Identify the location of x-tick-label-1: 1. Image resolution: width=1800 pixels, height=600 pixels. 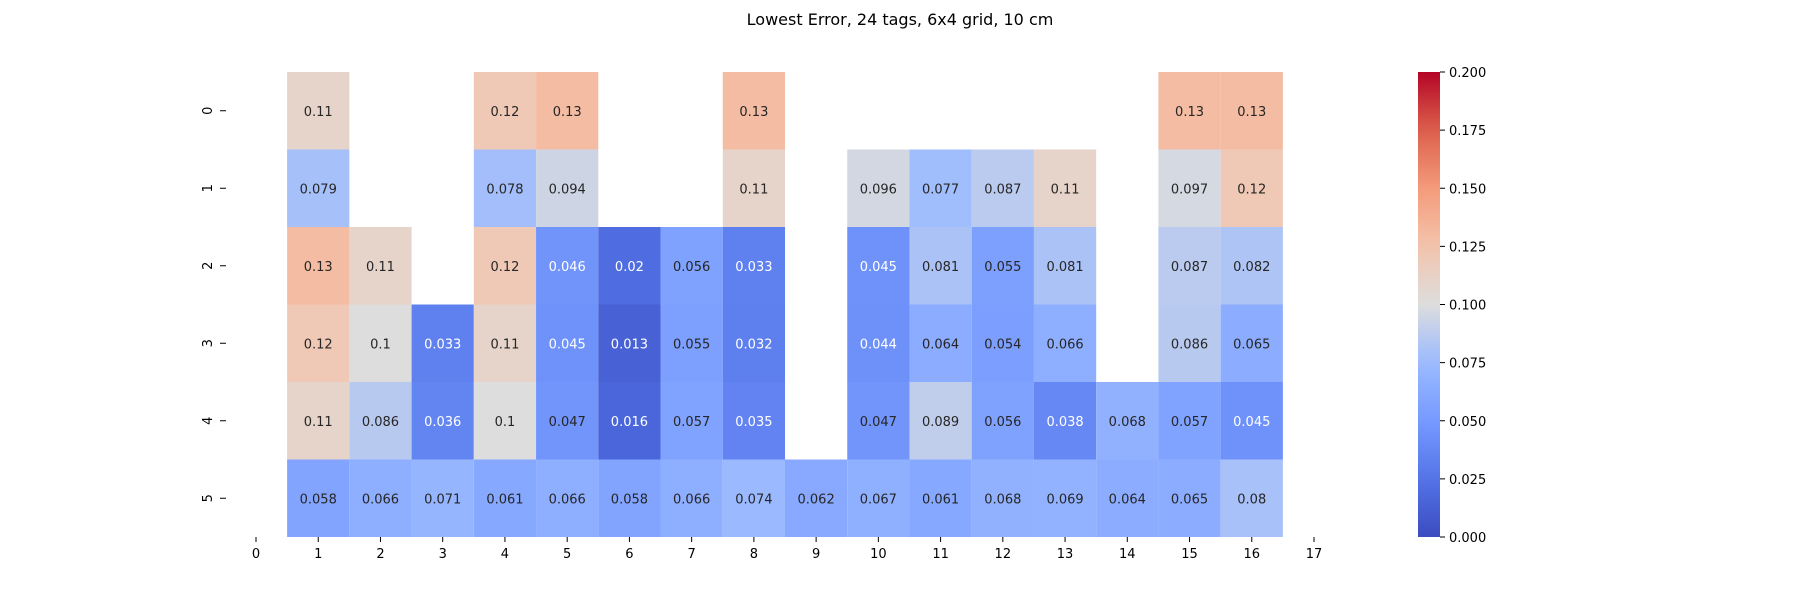
(318, 554).